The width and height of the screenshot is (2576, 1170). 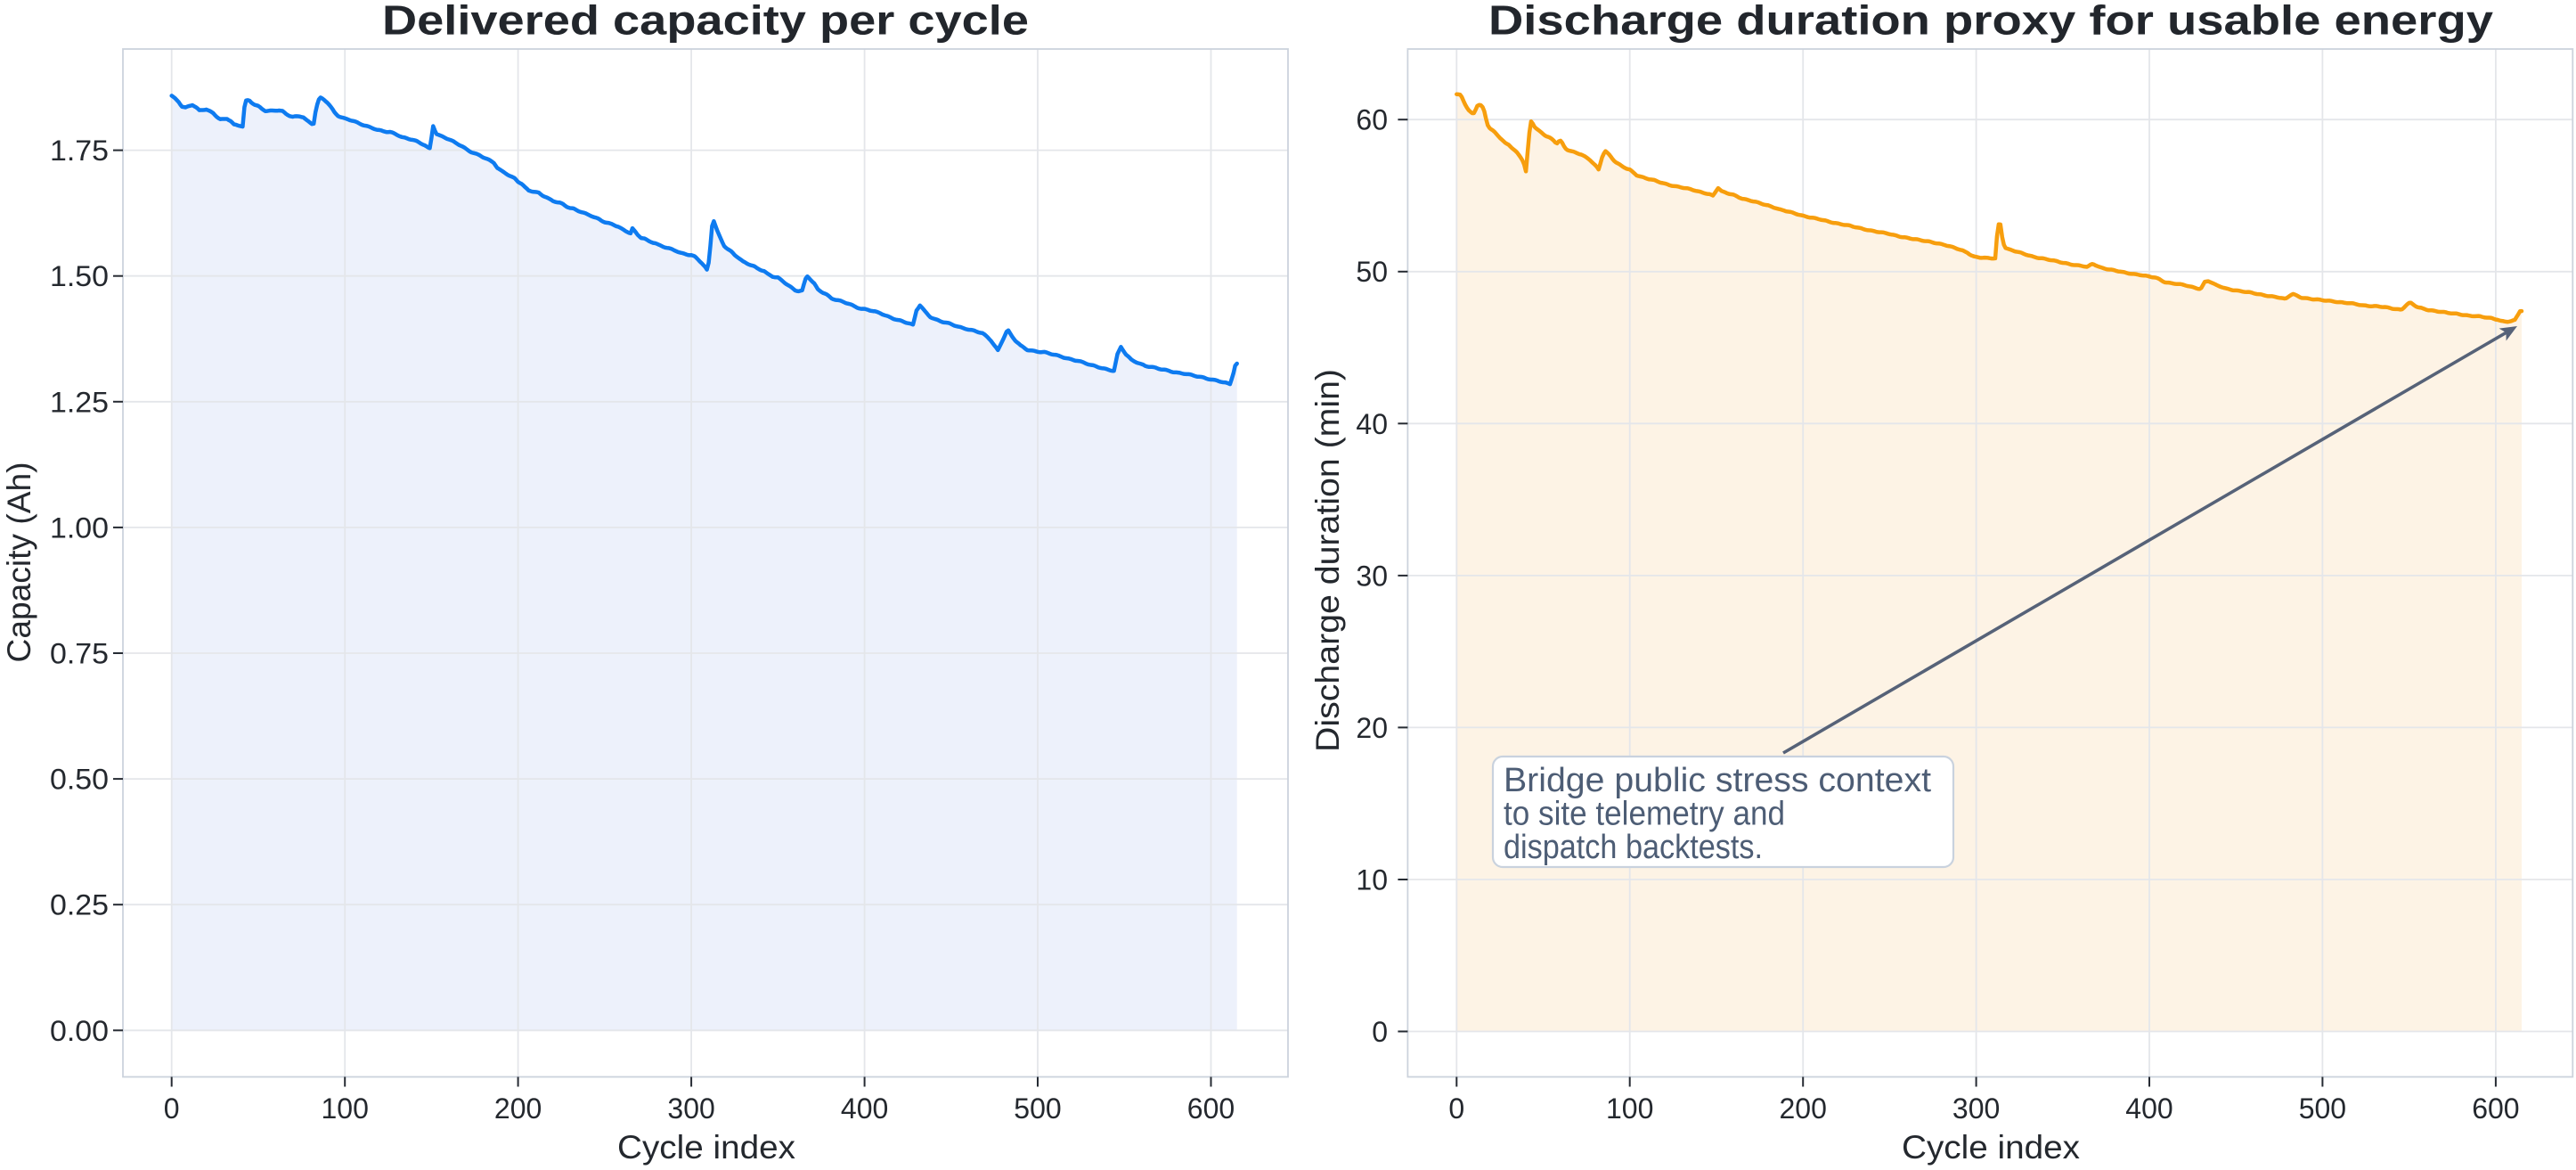 What do you see at coordinates (79, 654) in the screenshot?
I see `svg-text: 0.75` at bounding box center [79, 654].